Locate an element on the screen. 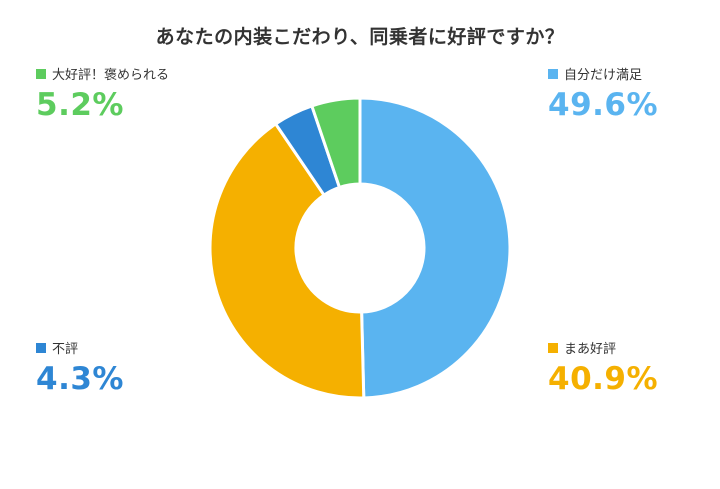 The width and height of the screenshot is (720, 489). legend-label-great: 大好評！褒められる is located at coordinates (111, 75).